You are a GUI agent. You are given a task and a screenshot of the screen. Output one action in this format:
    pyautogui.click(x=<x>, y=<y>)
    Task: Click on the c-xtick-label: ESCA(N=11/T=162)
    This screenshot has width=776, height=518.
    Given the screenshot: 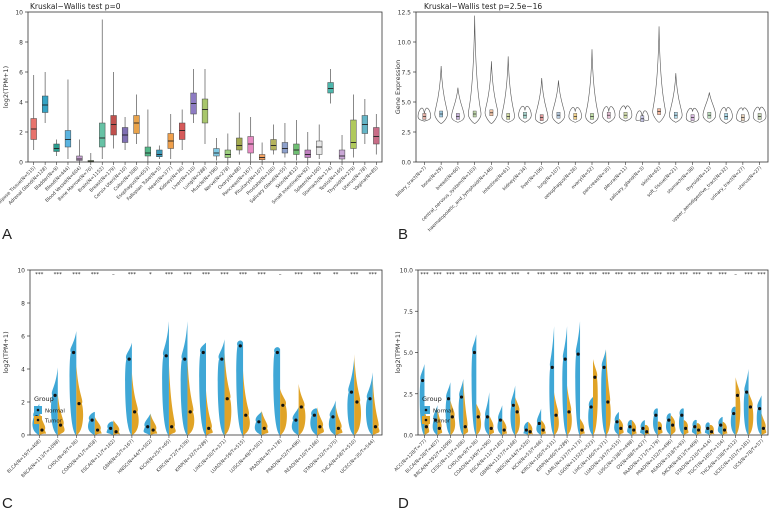 What is the action you would take?
    pyautogui.click(x=98, y=456)
    